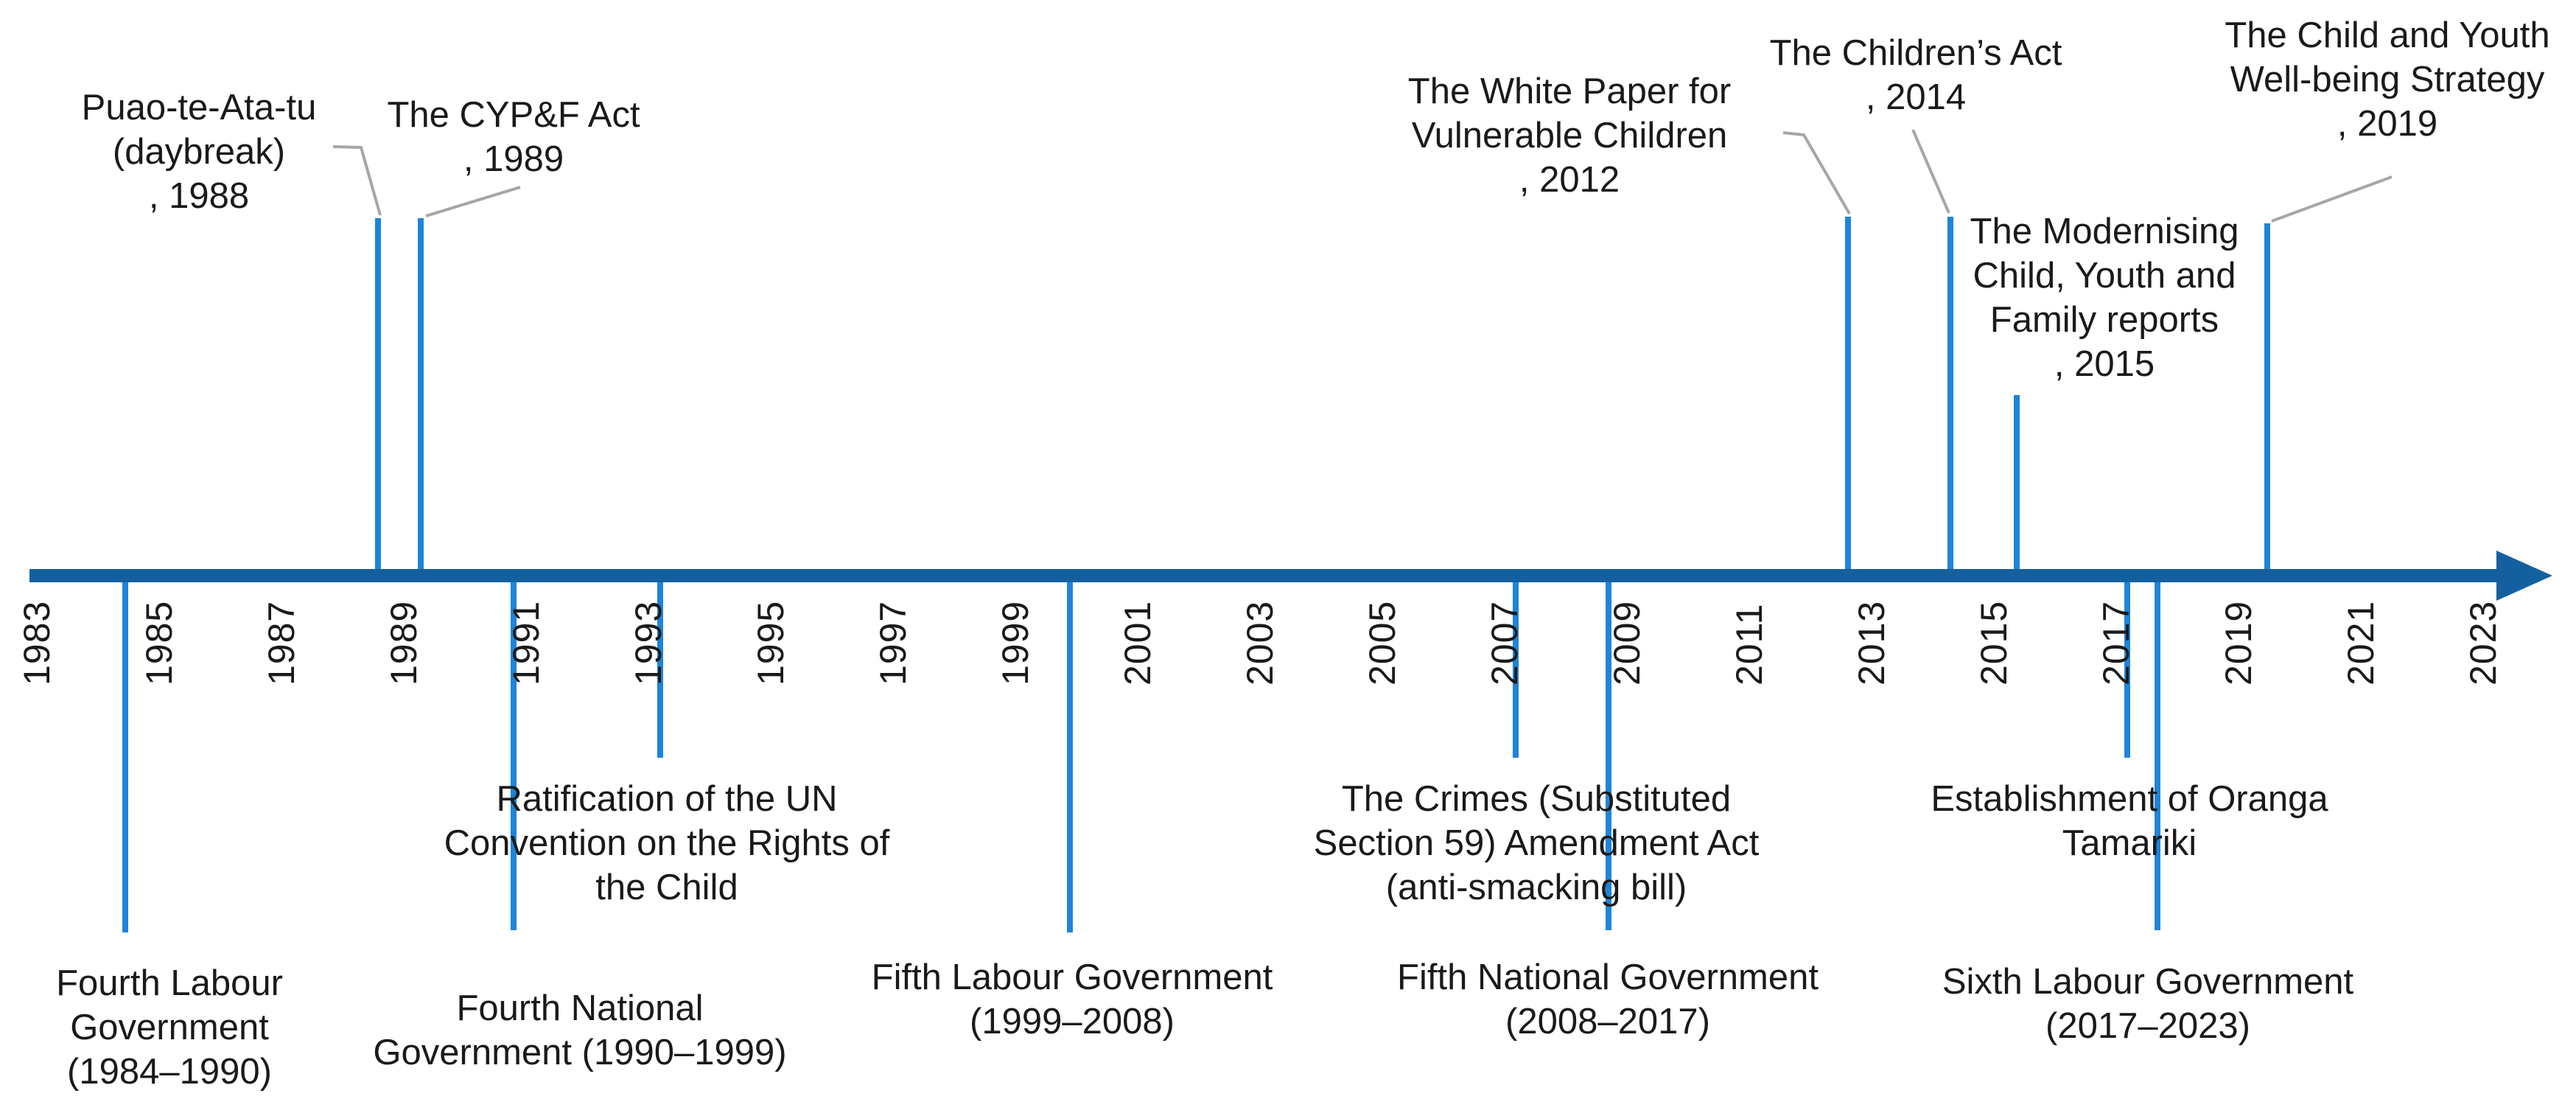  I want to click on event-line-white-paper-vulnerable-children, so click(1848, 393).